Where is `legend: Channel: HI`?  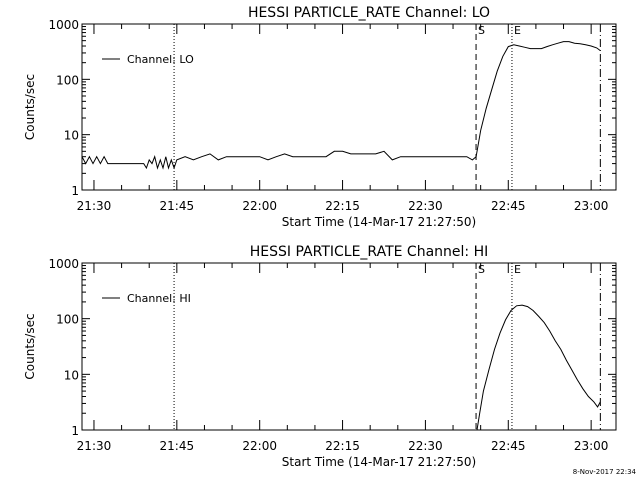 legend: Channel: HI is located at coordinates (146, 298).